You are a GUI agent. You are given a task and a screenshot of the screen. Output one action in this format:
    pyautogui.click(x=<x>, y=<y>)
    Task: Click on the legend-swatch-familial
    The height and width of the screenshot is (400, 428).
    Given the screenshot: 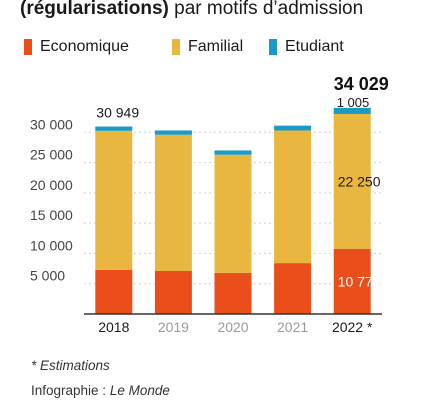 What is the action you would take?
    pyautogui.click(x=176, y=47)
    